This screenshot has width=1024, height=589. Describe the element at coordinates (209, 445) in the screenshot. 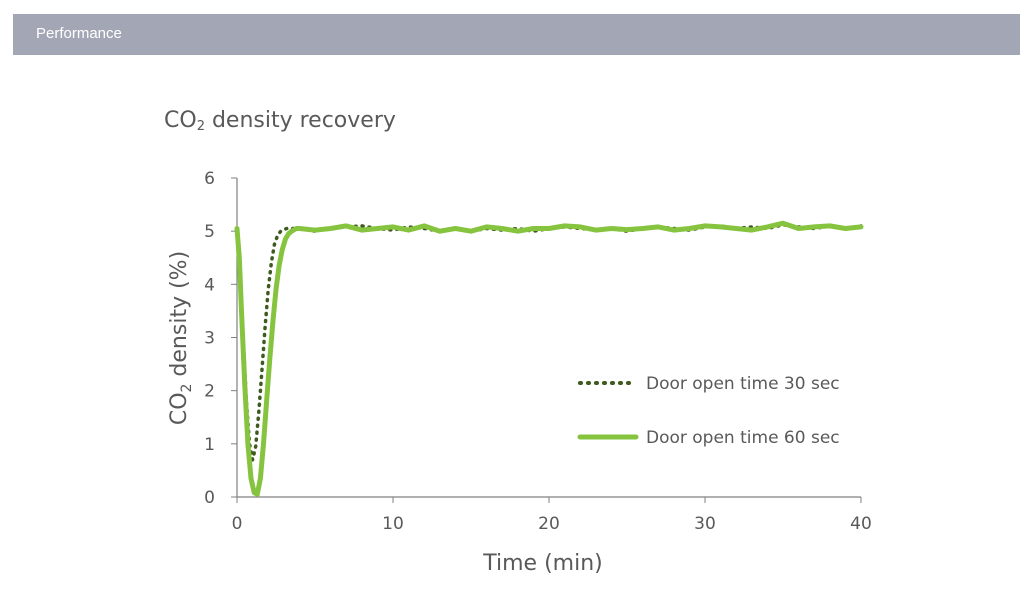

I see `y-tick-label: 1` at that location.